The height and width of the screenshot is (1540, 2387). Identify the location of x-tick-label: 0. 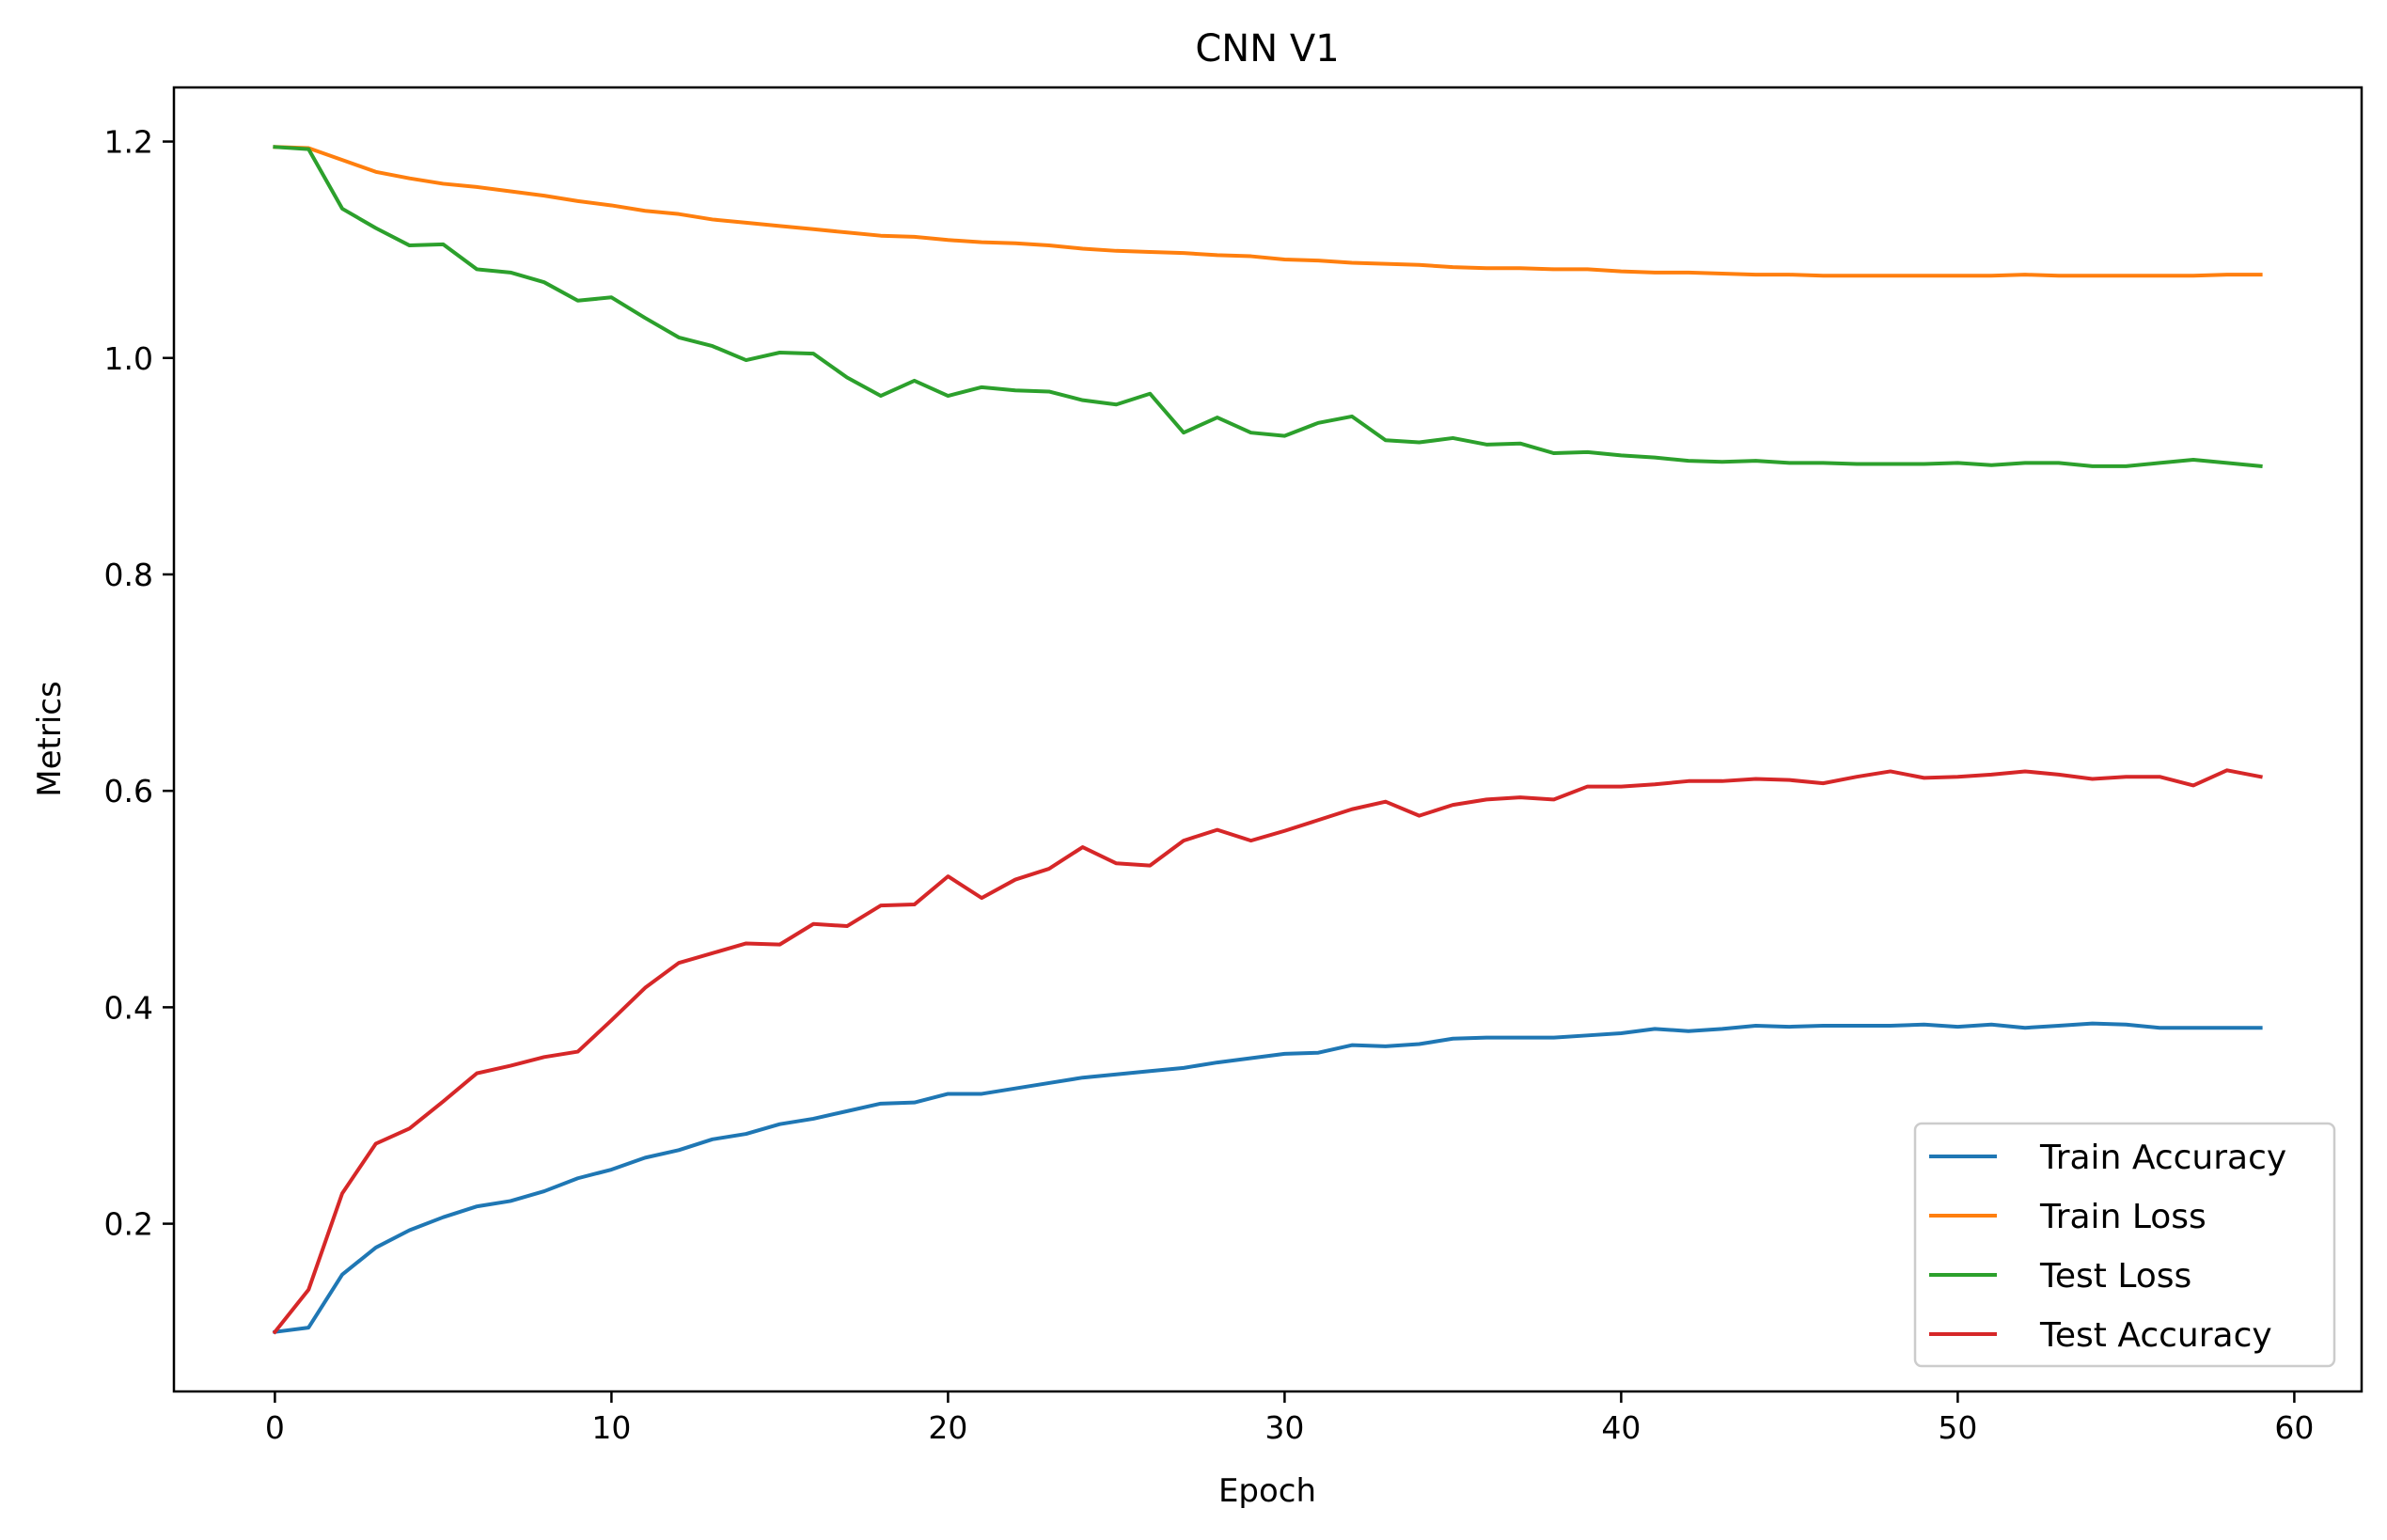
(275, 1428).